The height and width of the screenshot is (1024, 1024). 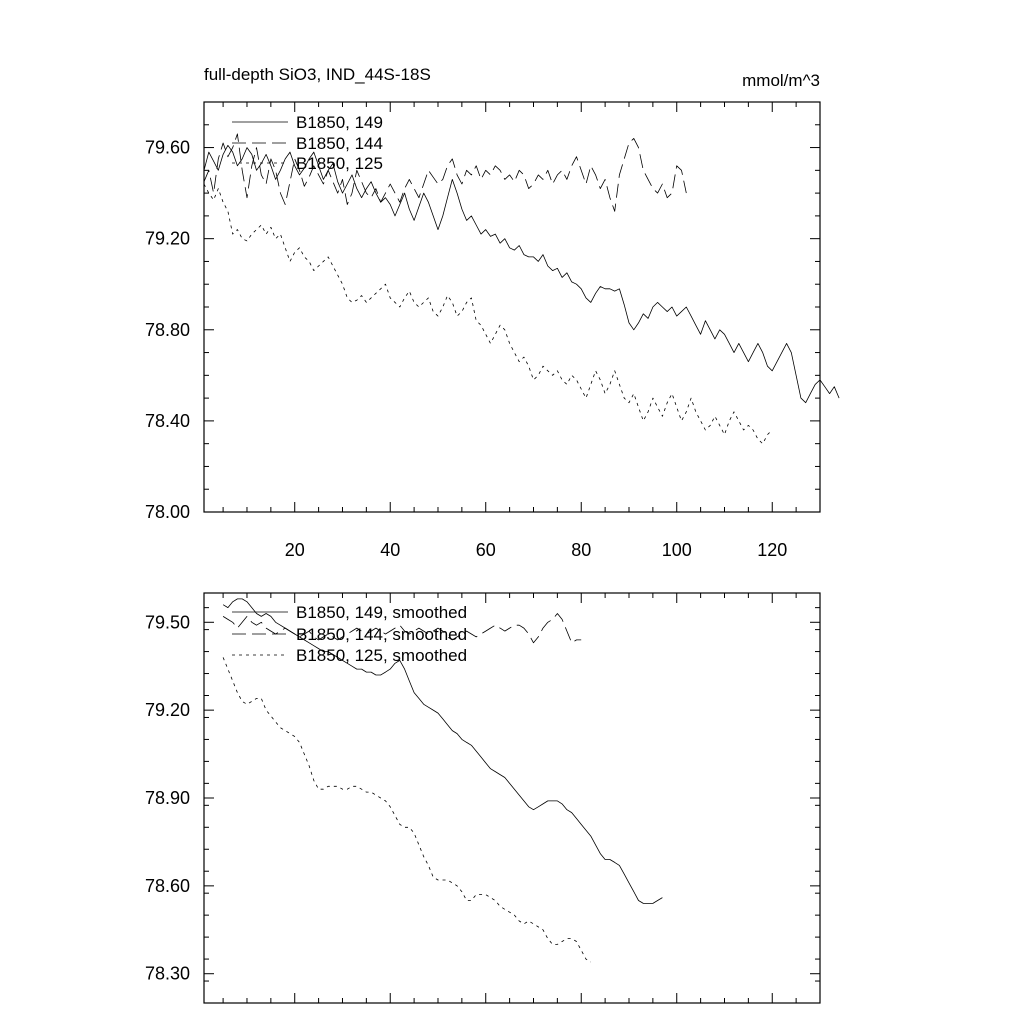 What do you see at coordinates (339, 163) in the screenshot?
I see `legend-label: B1850, 125` at bounding box center [339, 163].